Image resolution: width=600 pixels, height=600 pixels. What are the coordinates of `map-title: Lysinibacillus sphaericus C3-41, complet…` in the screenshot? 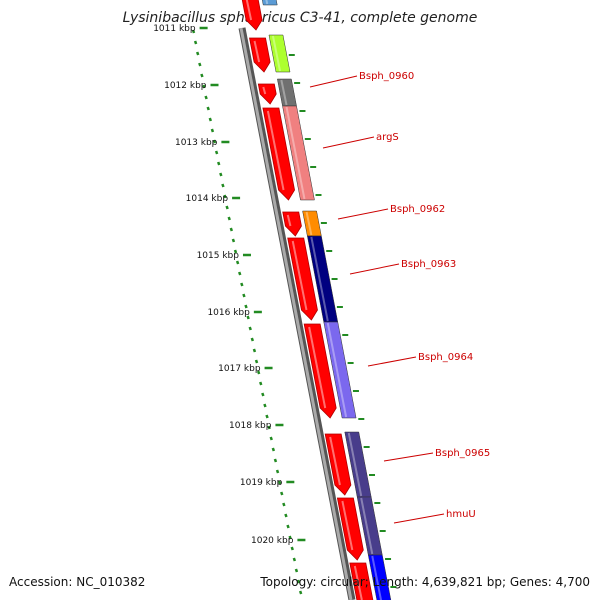 It's located at (300, 18).